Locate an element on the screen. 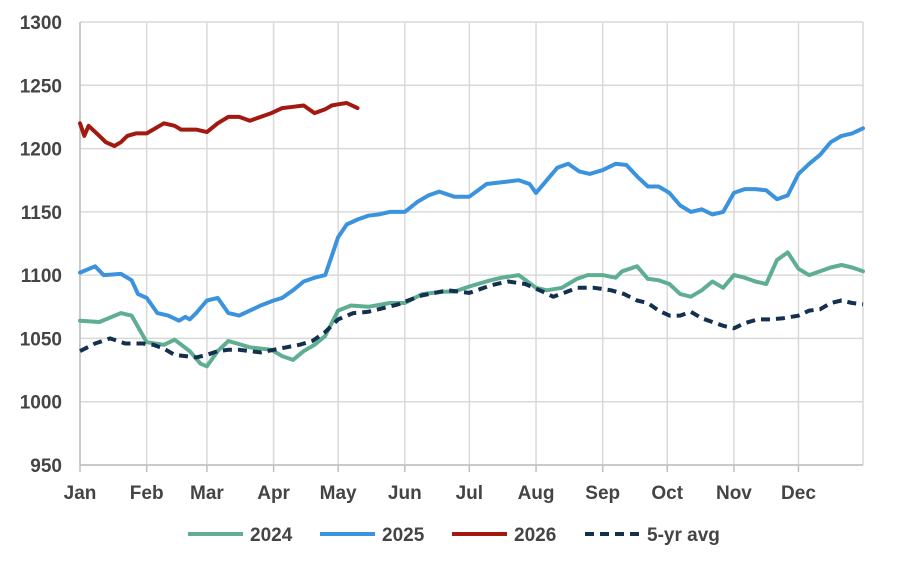 The image size is (903, 567). y-tick-label: 1200 is located at coordinates (41, 150).